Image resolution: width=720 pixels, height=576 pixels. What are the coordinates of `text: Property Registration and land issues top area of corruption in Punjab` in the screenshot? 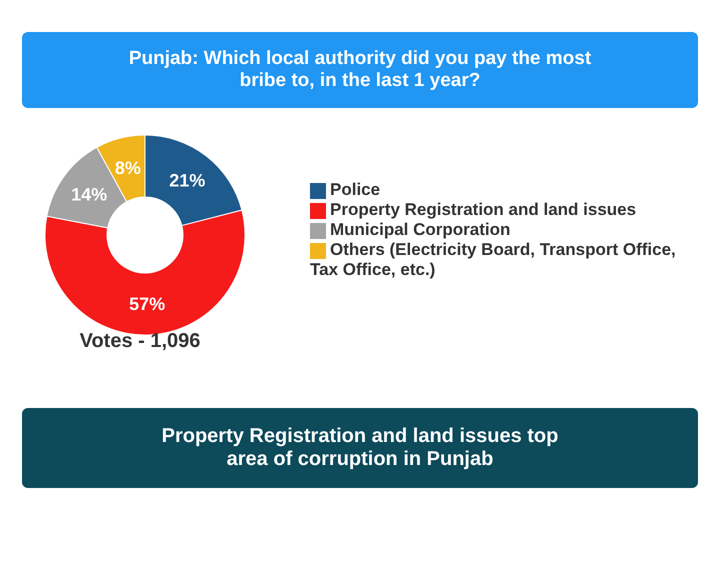 It's located at (360, 448).